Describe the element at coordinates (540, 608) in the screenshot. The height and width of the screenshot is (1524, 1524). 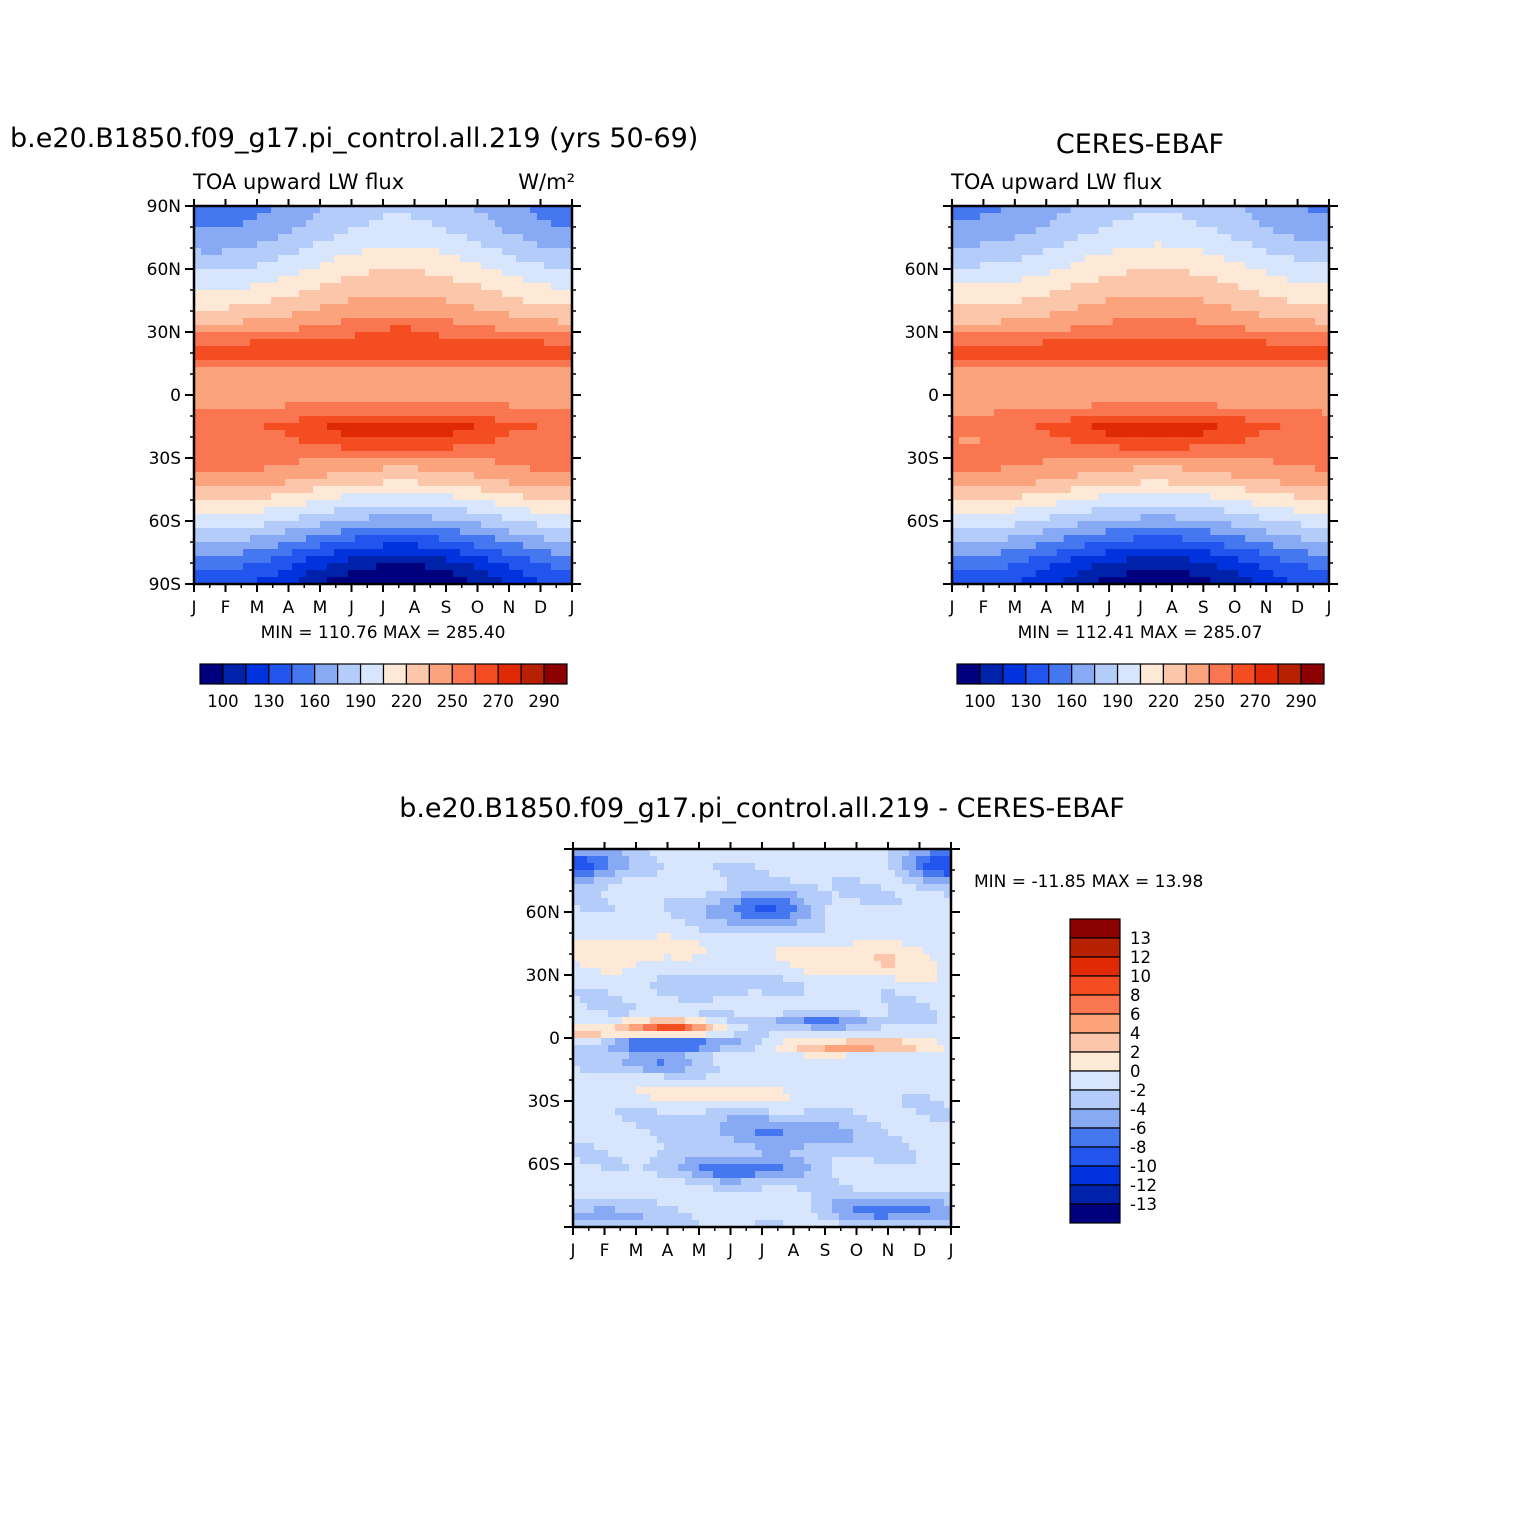
I see `panel-model-xtick-label: D` at that location.